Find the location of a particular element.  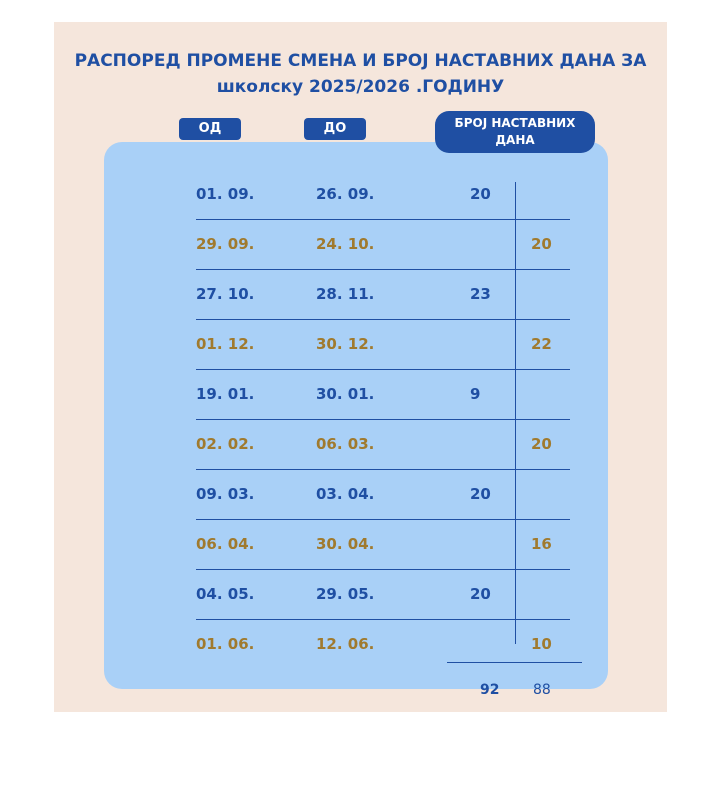

row-to: 30. 12. is located at coordinates (345, 344).